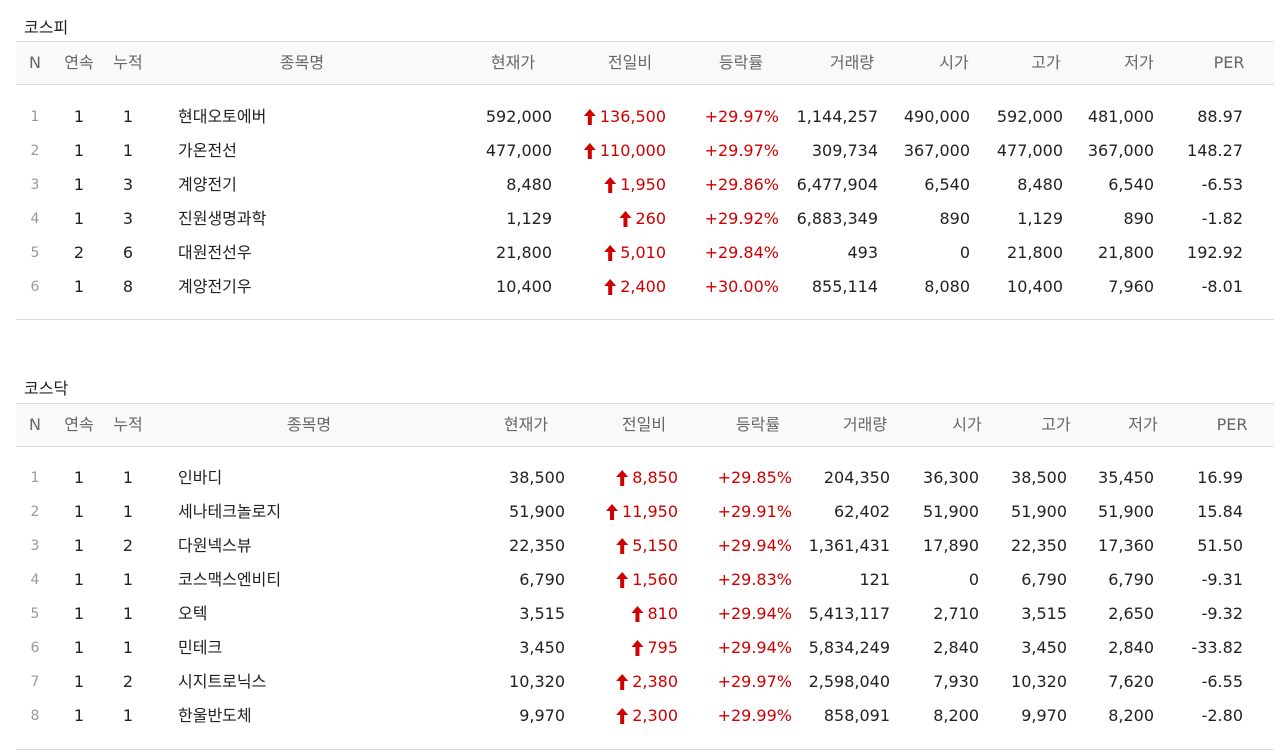 Image resolution: width=1280 pixels, height=755 pixels. Describe the element at coordinates (956, 647) in the screenshot. I see `cell-open: 2,840` at that location.